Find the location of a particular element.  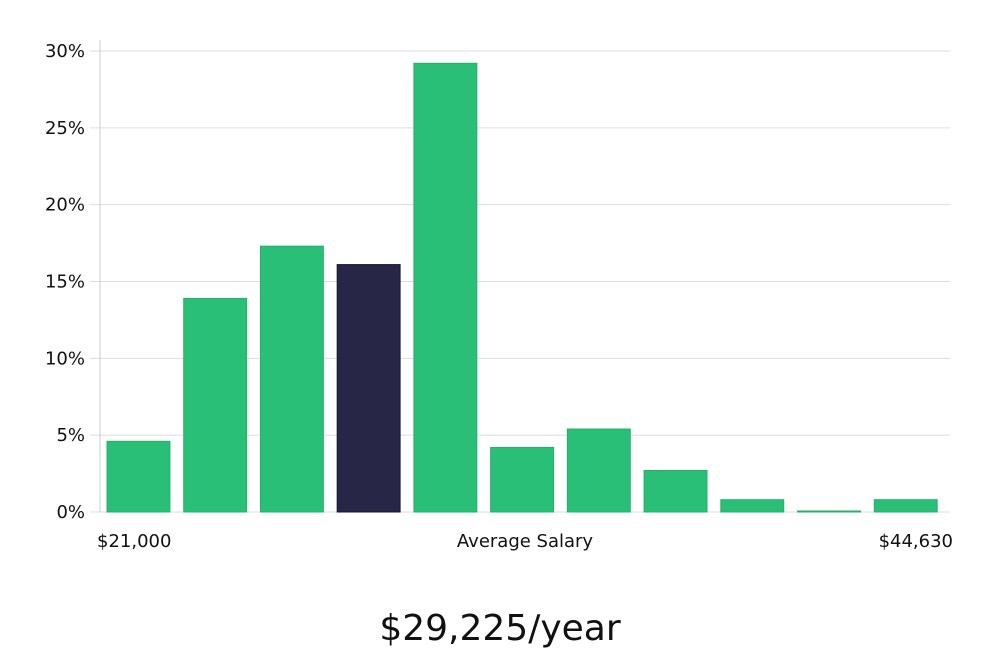

x-max-label: $44,630 is located at coordinates (916, 541).